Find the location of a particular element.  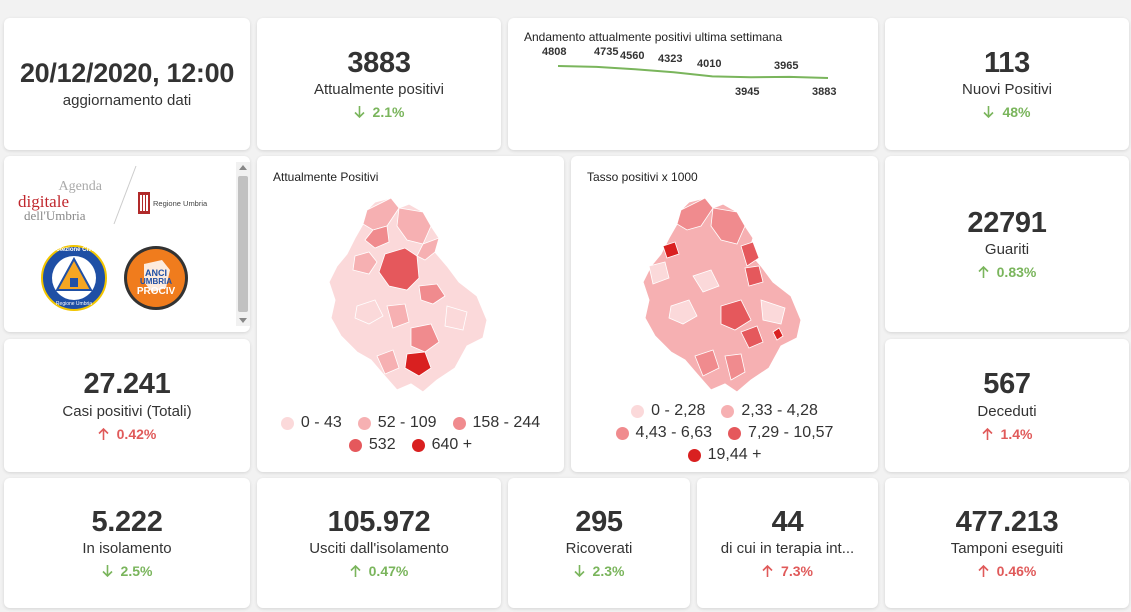

kpi-terapia-intensiva: 44 di cui in terapia int... 7.3% is located at coordinates (787, 543).